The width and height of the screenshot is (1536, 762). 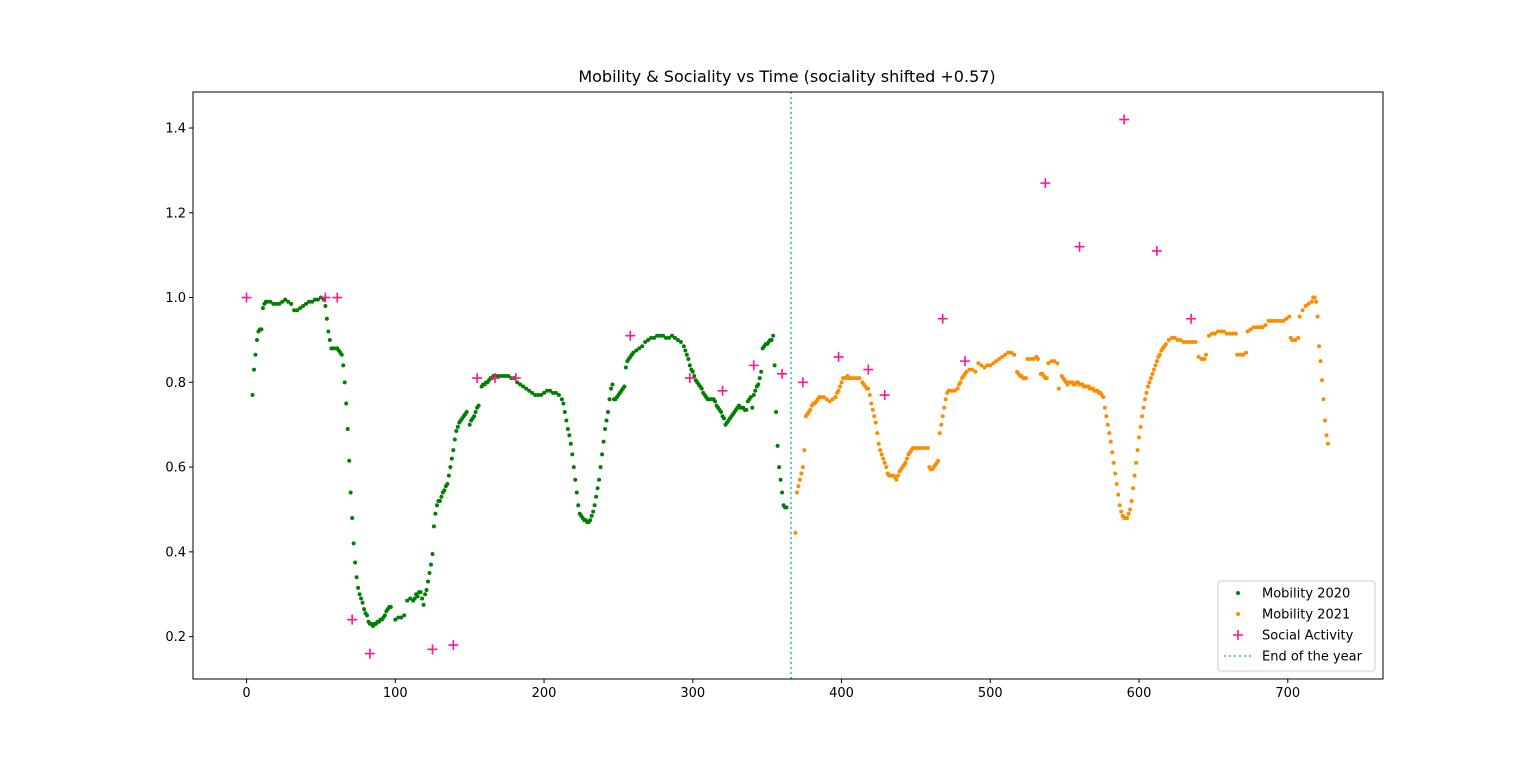 I want to click on series-mobility-2021, so click(x=1061, y=415).